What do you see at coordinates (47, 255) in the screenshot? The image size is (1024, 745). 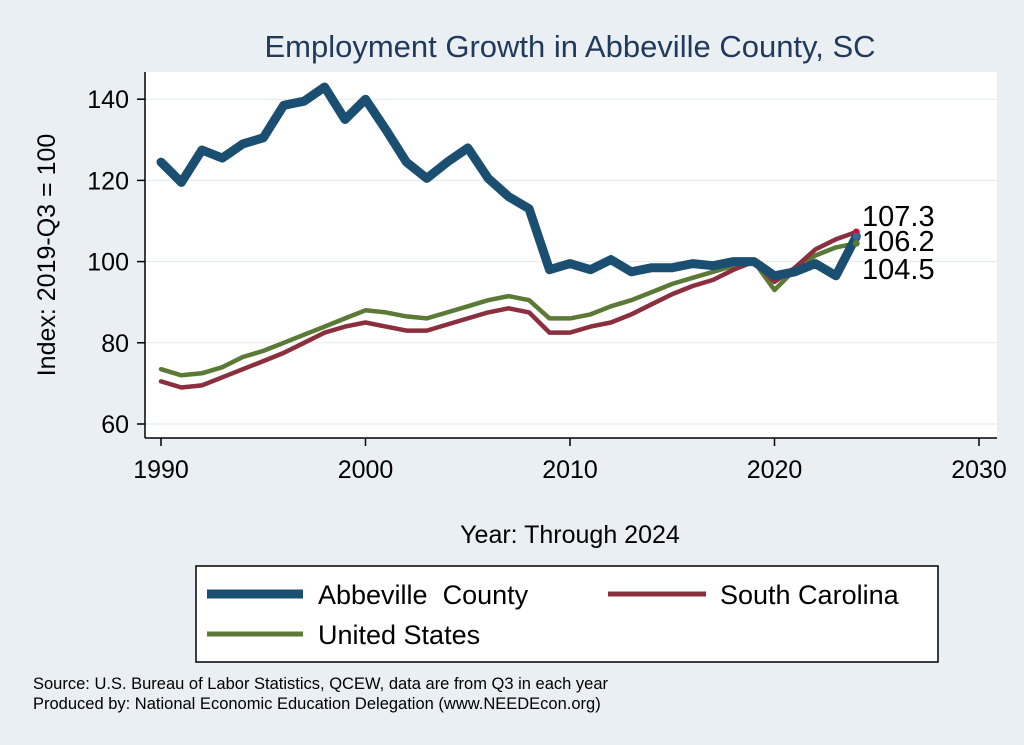 I see `y-axis-title: Index: 2019-Q3 = 100` at bounding box center [47, 255].